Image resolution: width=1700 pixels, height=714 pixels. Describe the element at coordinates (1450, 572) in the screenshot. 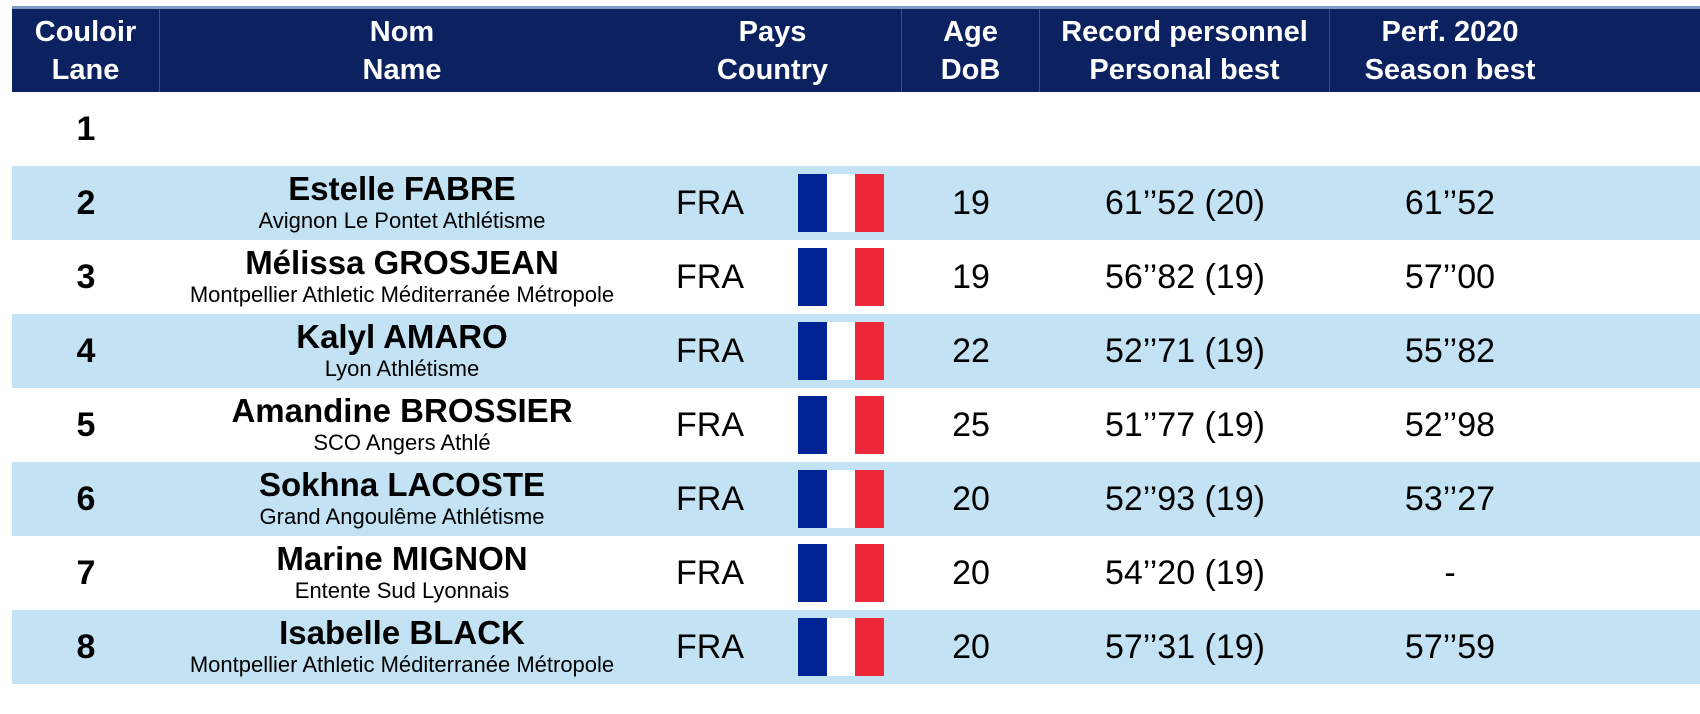

I see `season-best: -` at that location.